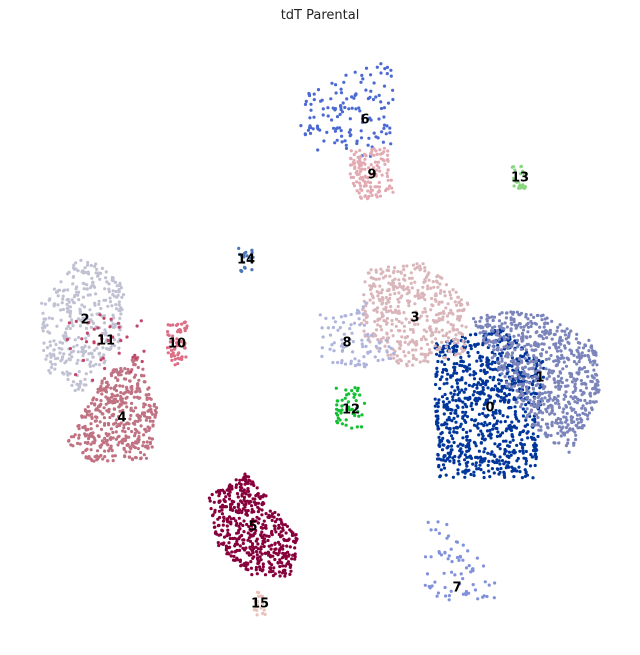  I want to click on cluster-8-points, so click(357, 335).